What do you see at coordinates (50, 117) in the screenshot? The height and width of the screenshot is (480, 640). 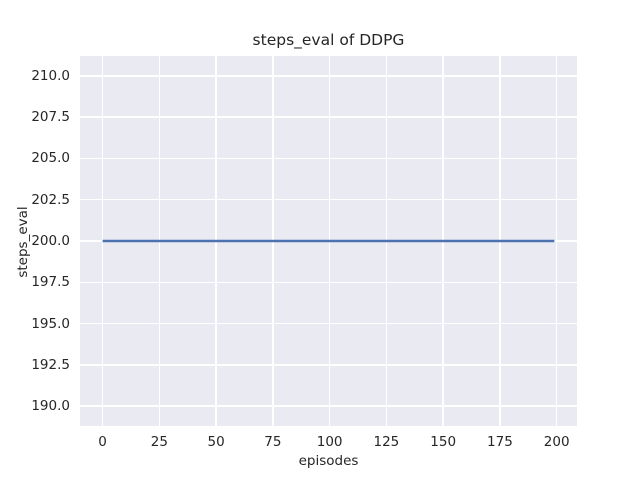 I see `y-tick-label: 207.5` at bounding box center [50, 117].